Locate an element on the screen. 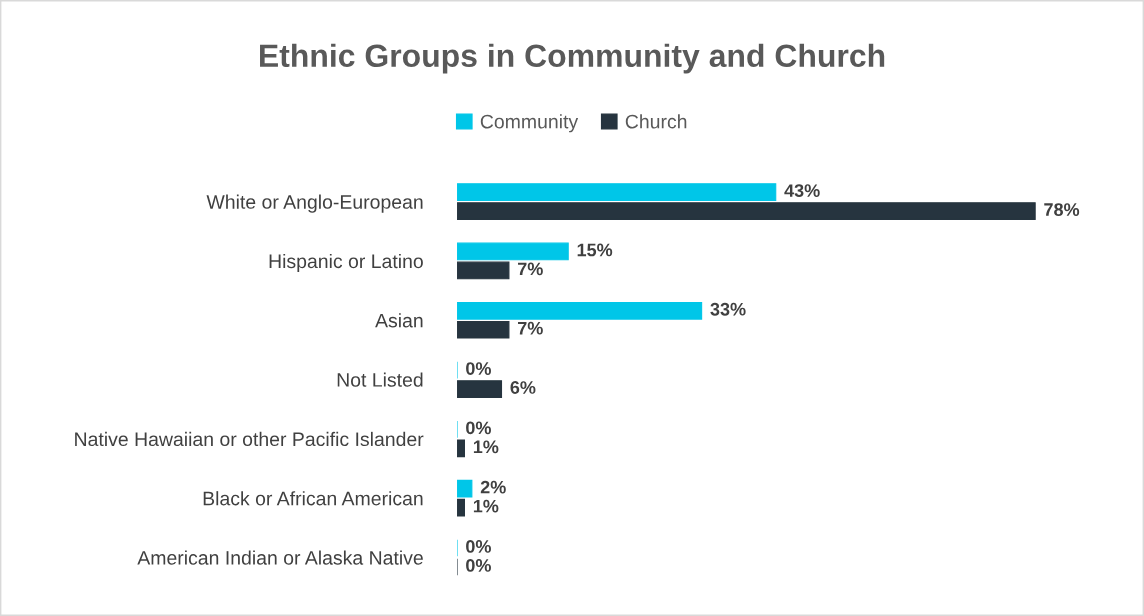 The image size is (1144, 616). chart-title: Ethnic Groups in Community and Church is located at coordinates (572, 58).